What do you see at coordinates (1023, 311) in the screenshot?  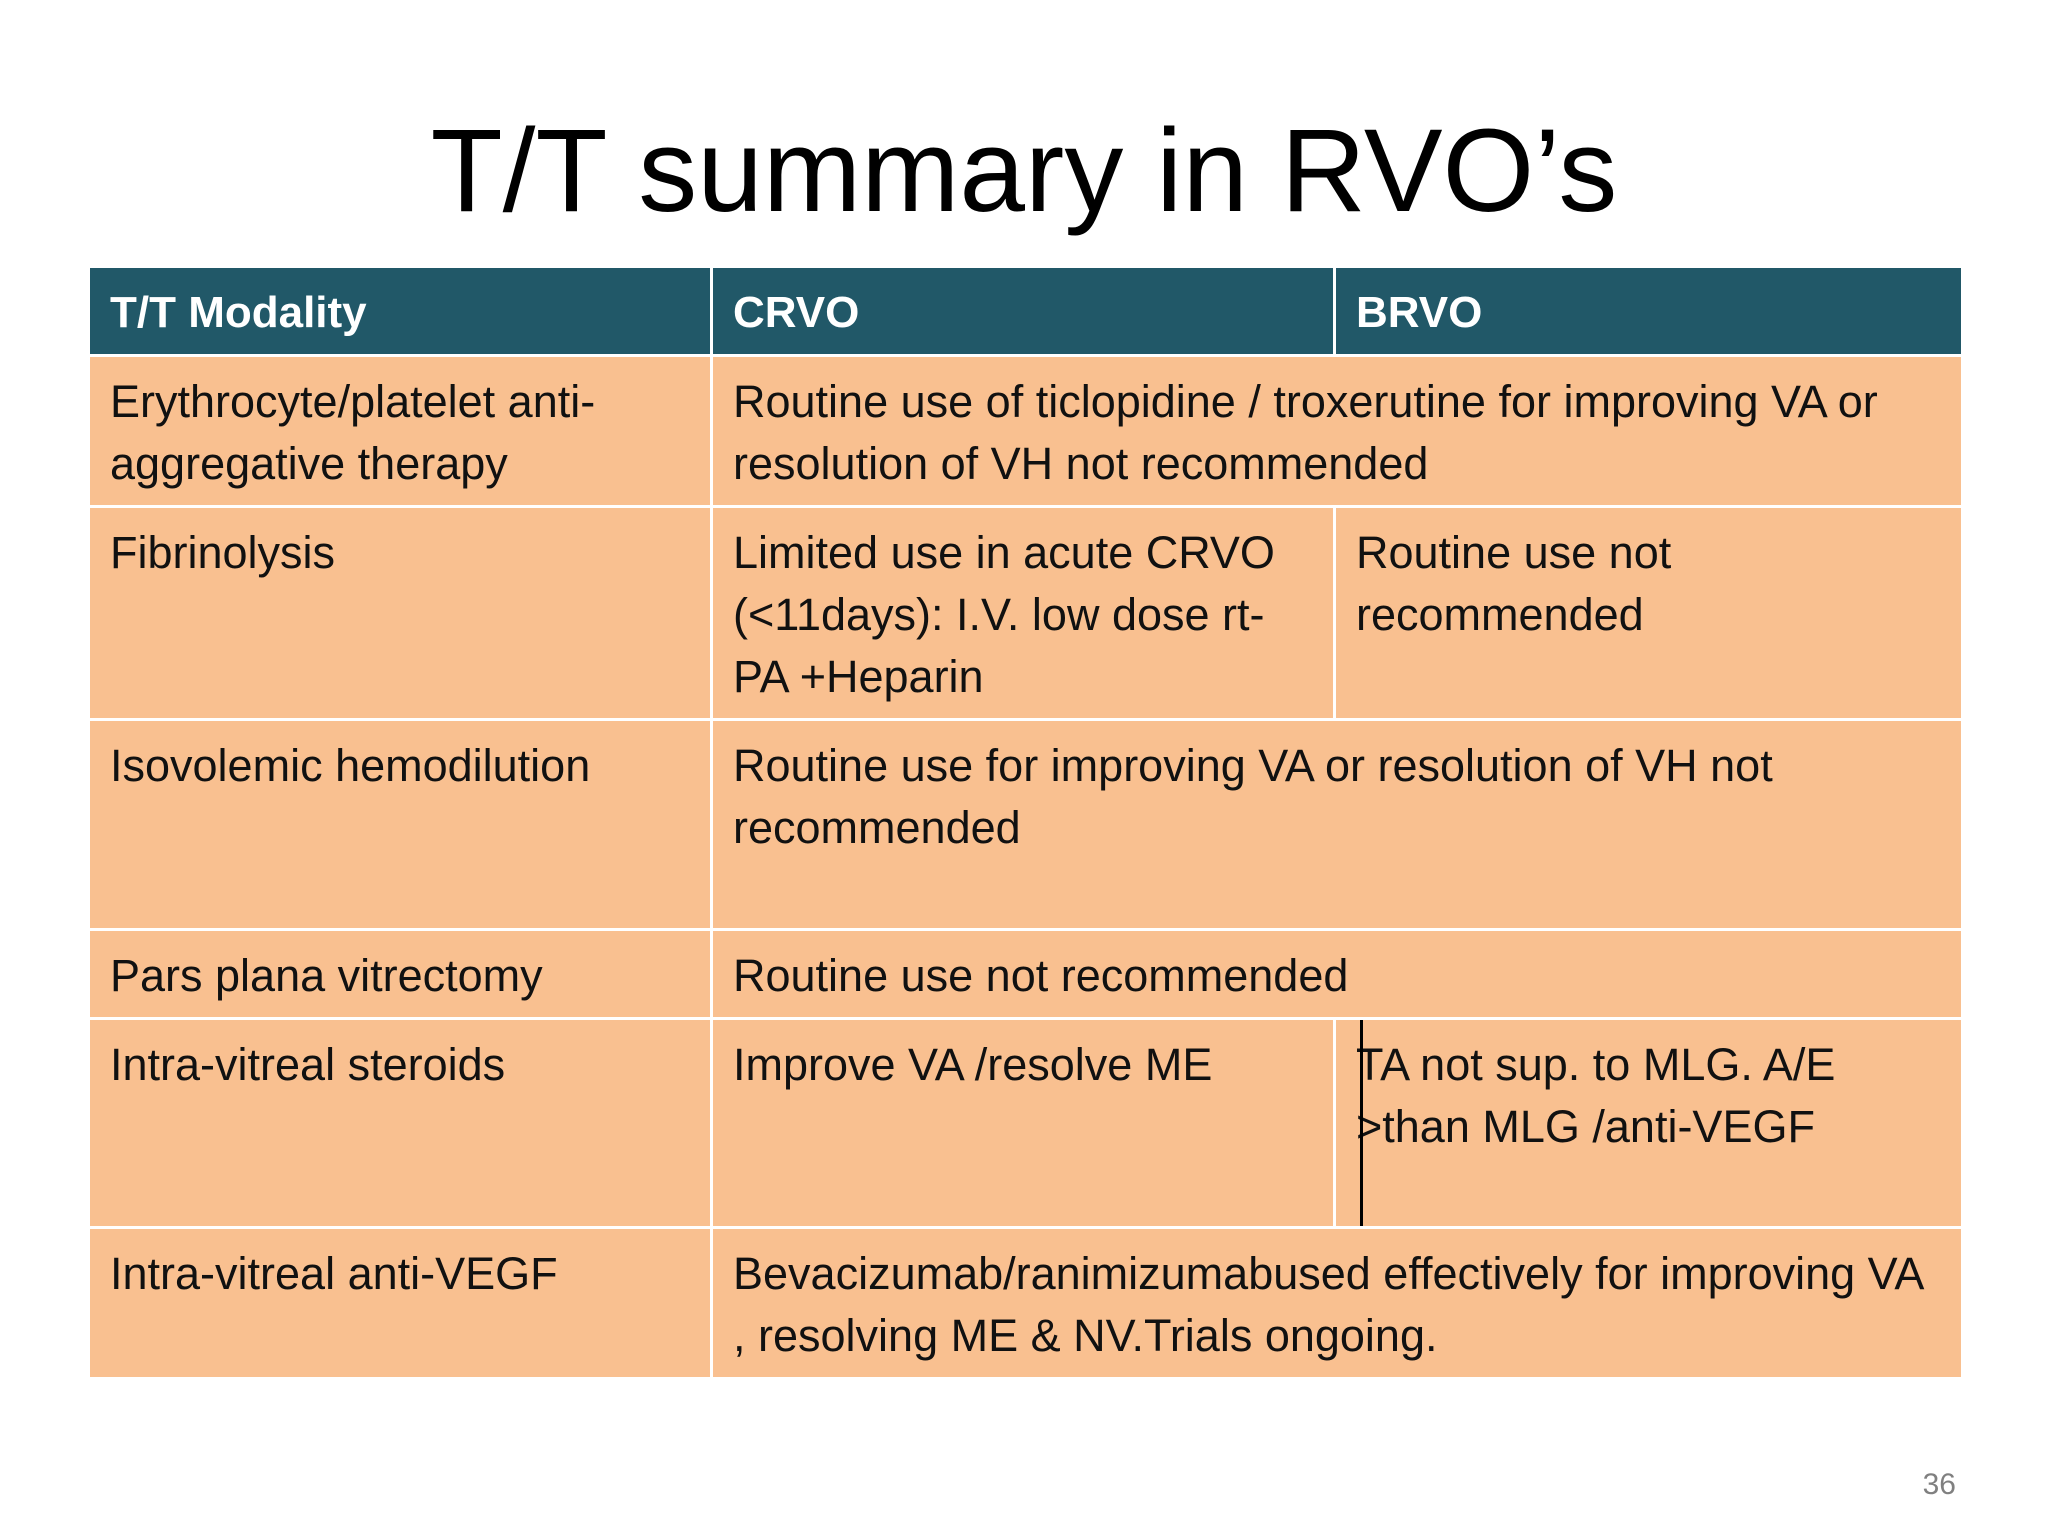 I see `header-crvo: CRVO` at bounding box center [1023, 311].